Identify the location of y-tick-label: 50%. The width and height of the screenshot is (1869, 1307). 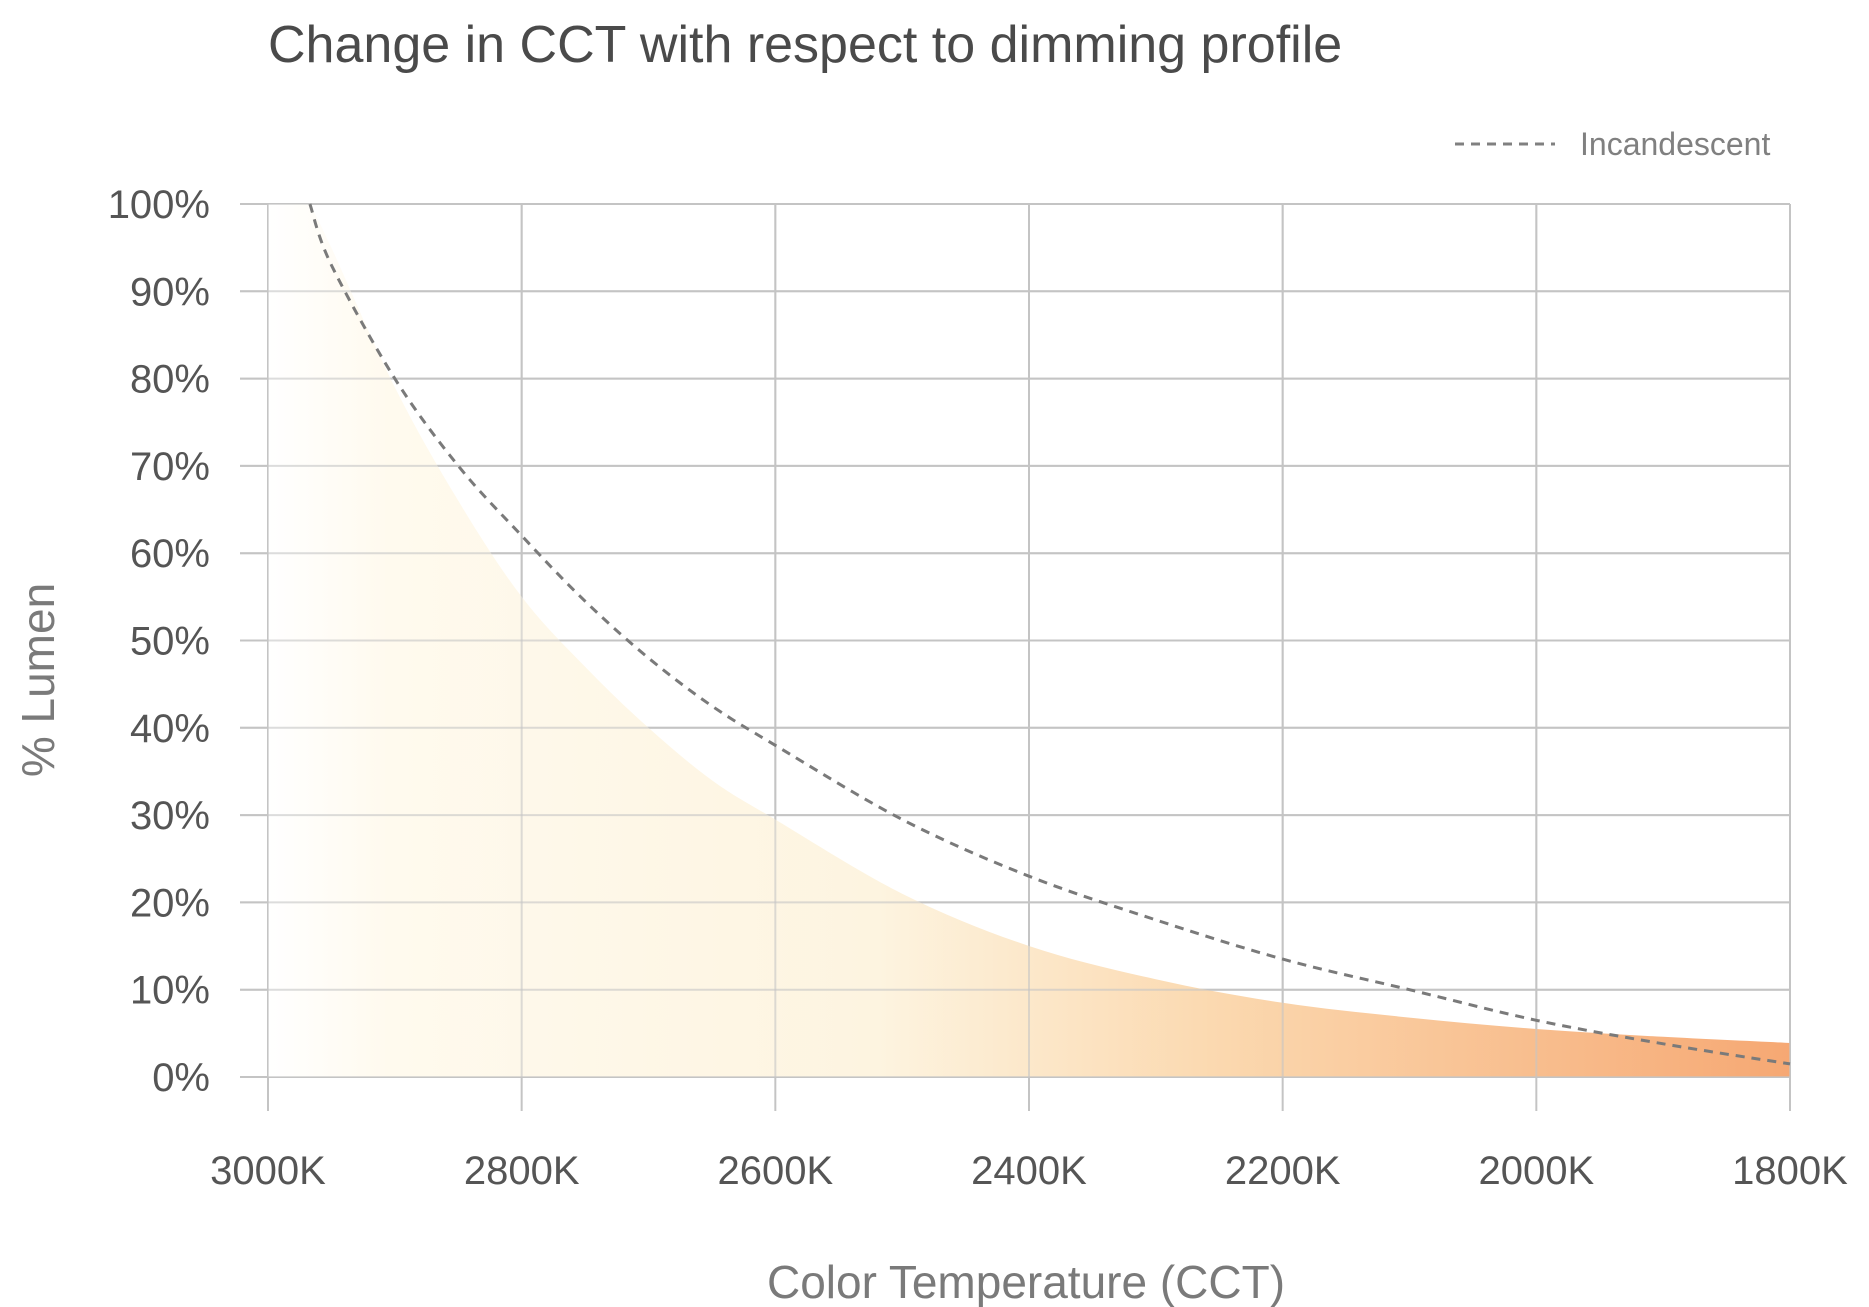
(170, 642).